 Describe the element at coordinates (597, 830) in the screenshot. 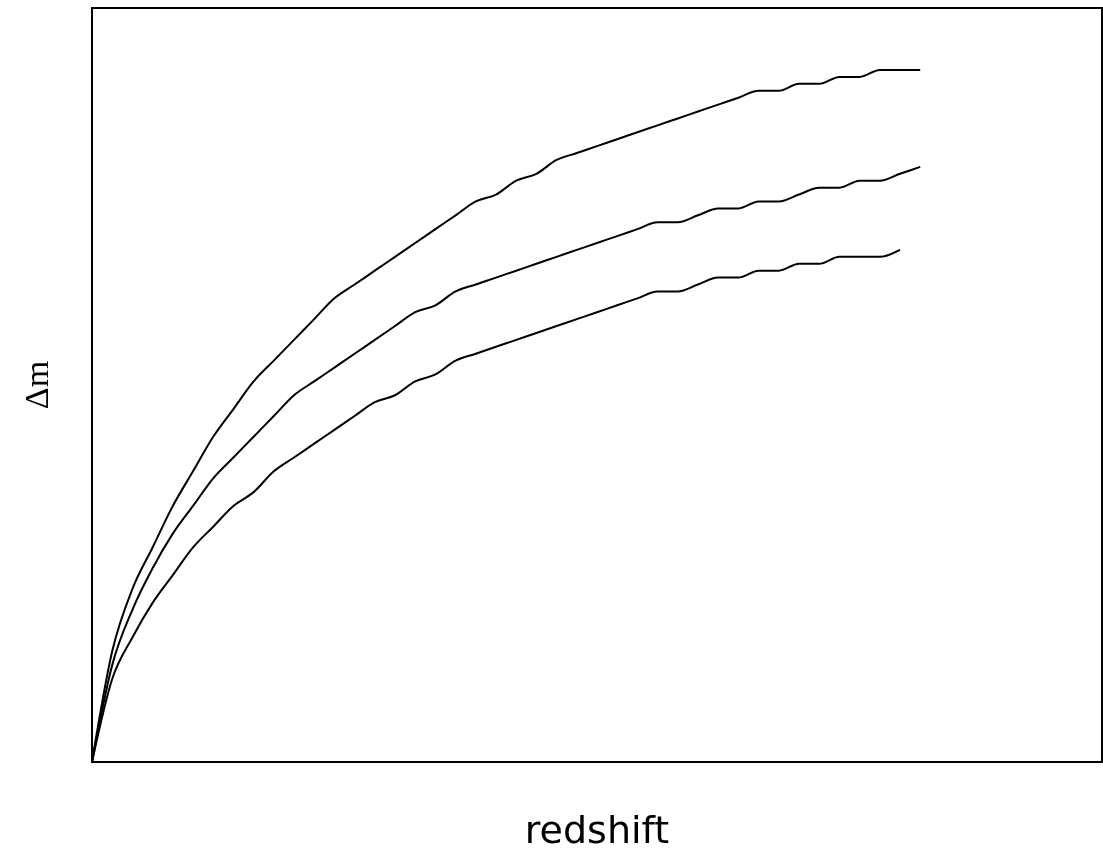

I see `x-axis-title: redshift` at that location.